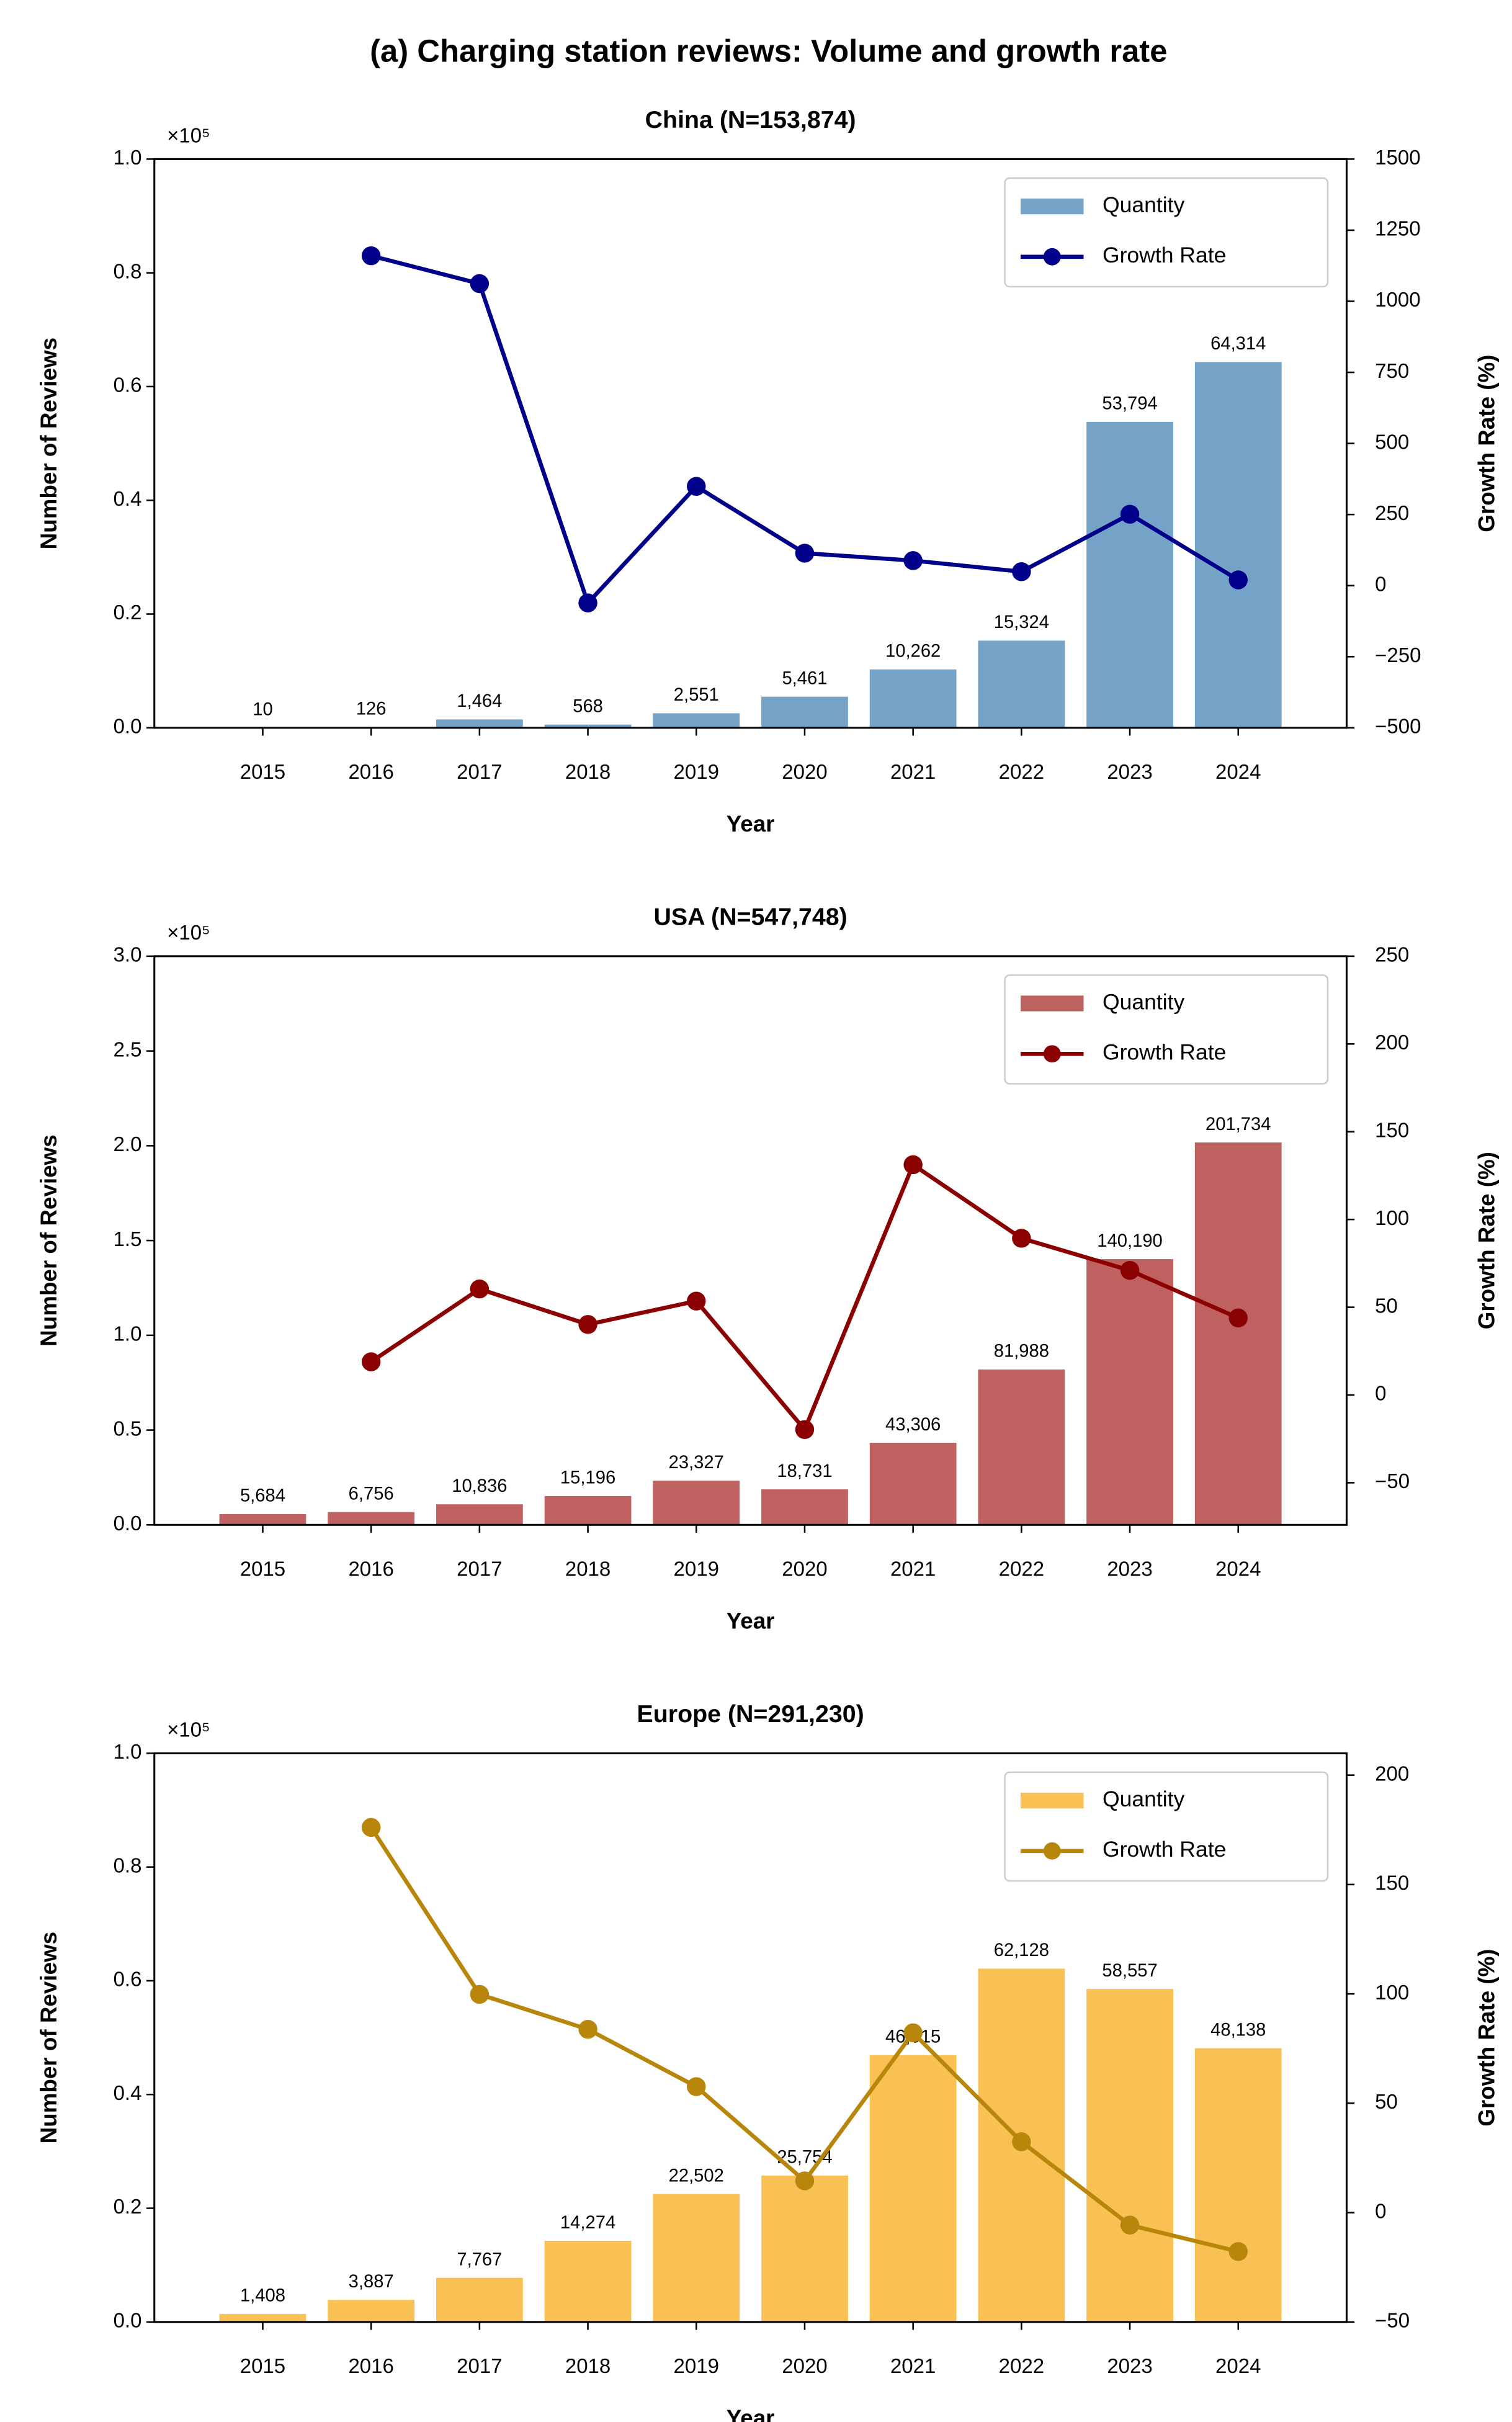  I want to click on y2-tick-label: 750, so click(1392, 370).